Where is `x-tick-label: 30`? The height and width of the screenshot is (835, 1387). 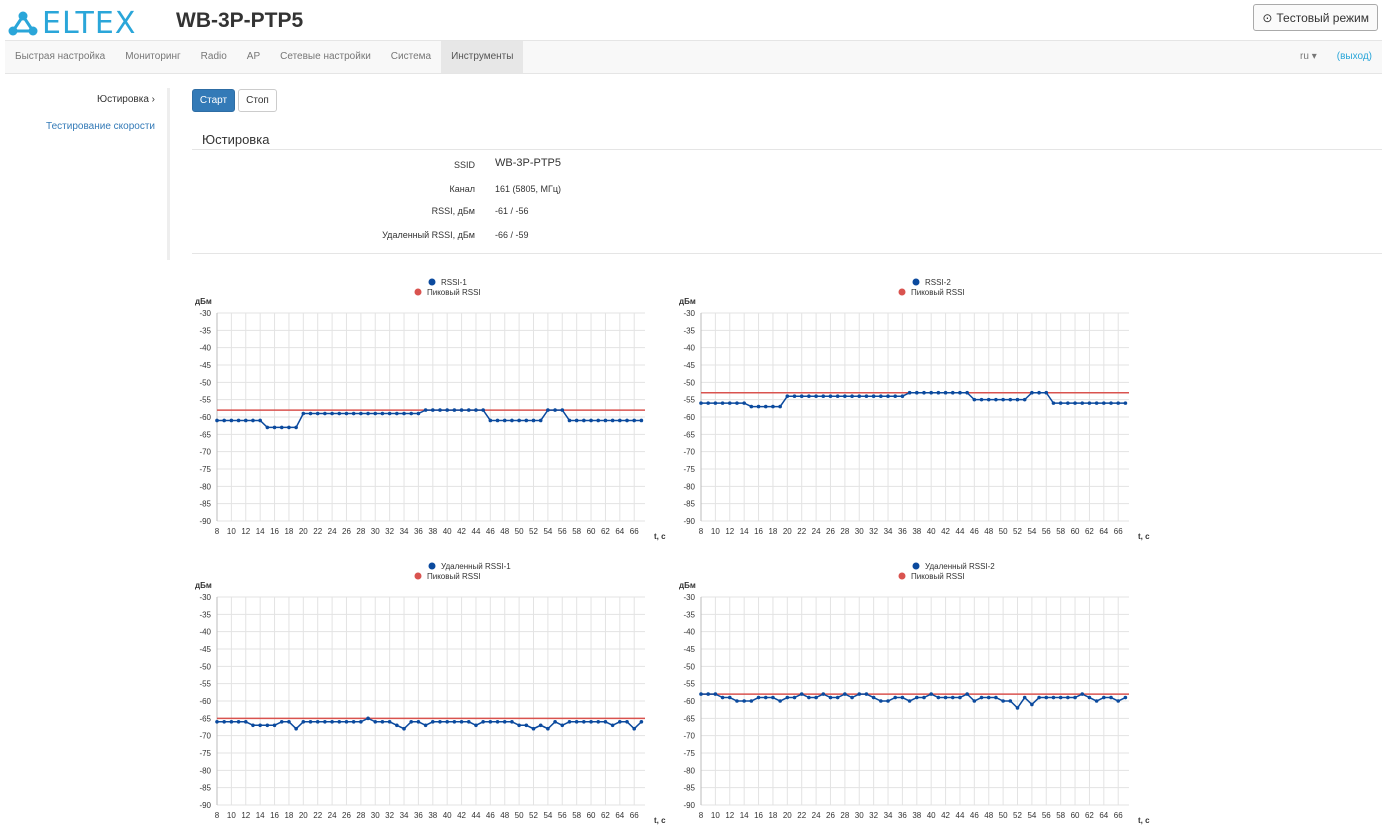
x-tick-label: 30 is located at coordinates (859, 815).